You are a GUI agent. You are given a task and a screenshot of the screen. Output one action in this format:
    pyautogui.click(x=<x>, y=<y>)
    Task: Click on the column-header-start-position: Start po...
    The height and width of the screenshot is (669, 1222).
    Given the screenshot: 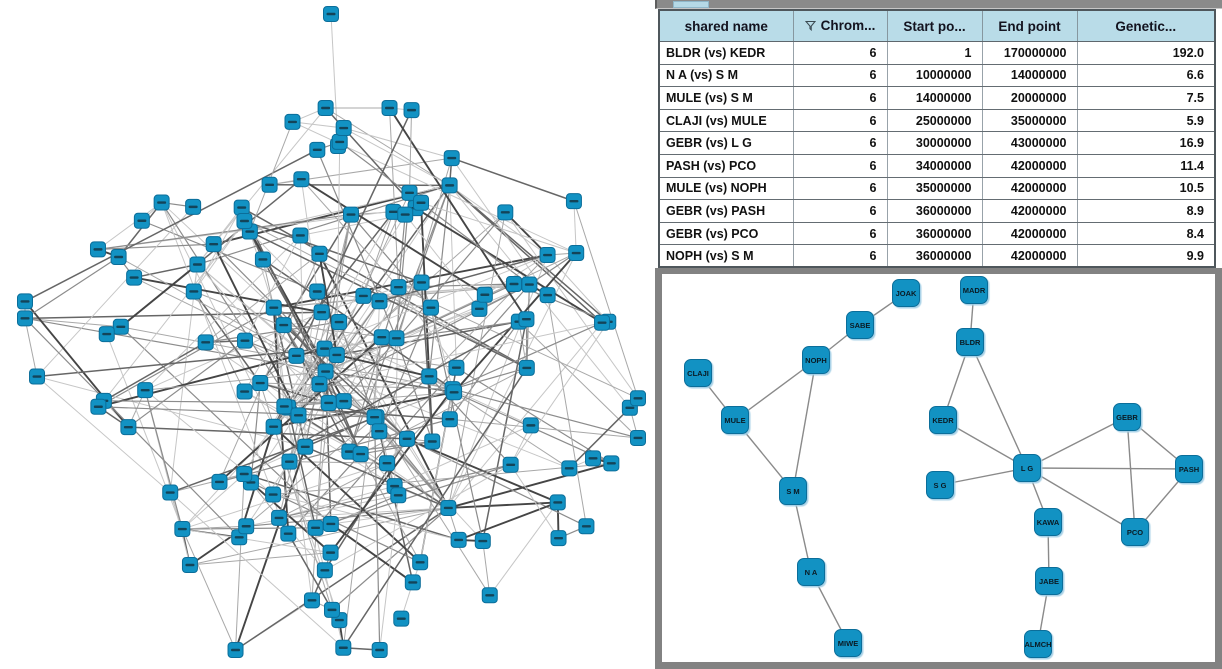 What is the action you would take?
    pyautogui.click(x=935, y=26)
    